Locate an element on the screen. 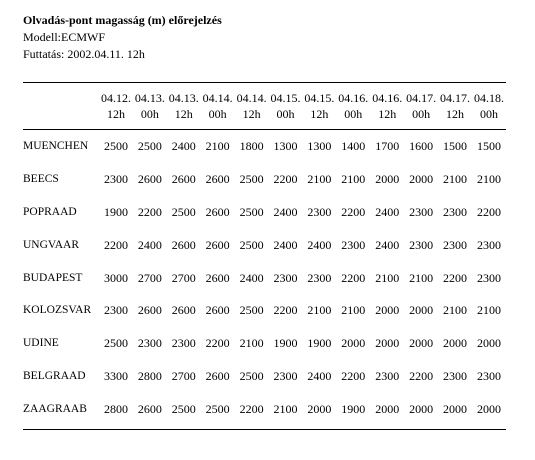 The image size is (535, 460). column-header: 04.15. 00h is located at coordinates (286, 109).